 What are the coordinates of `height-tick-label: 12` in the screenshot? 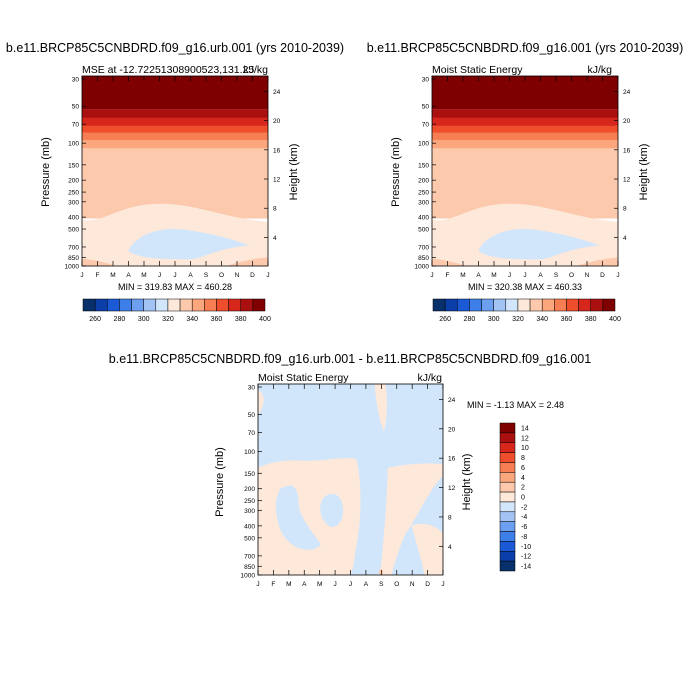 It's located at (627, 180).